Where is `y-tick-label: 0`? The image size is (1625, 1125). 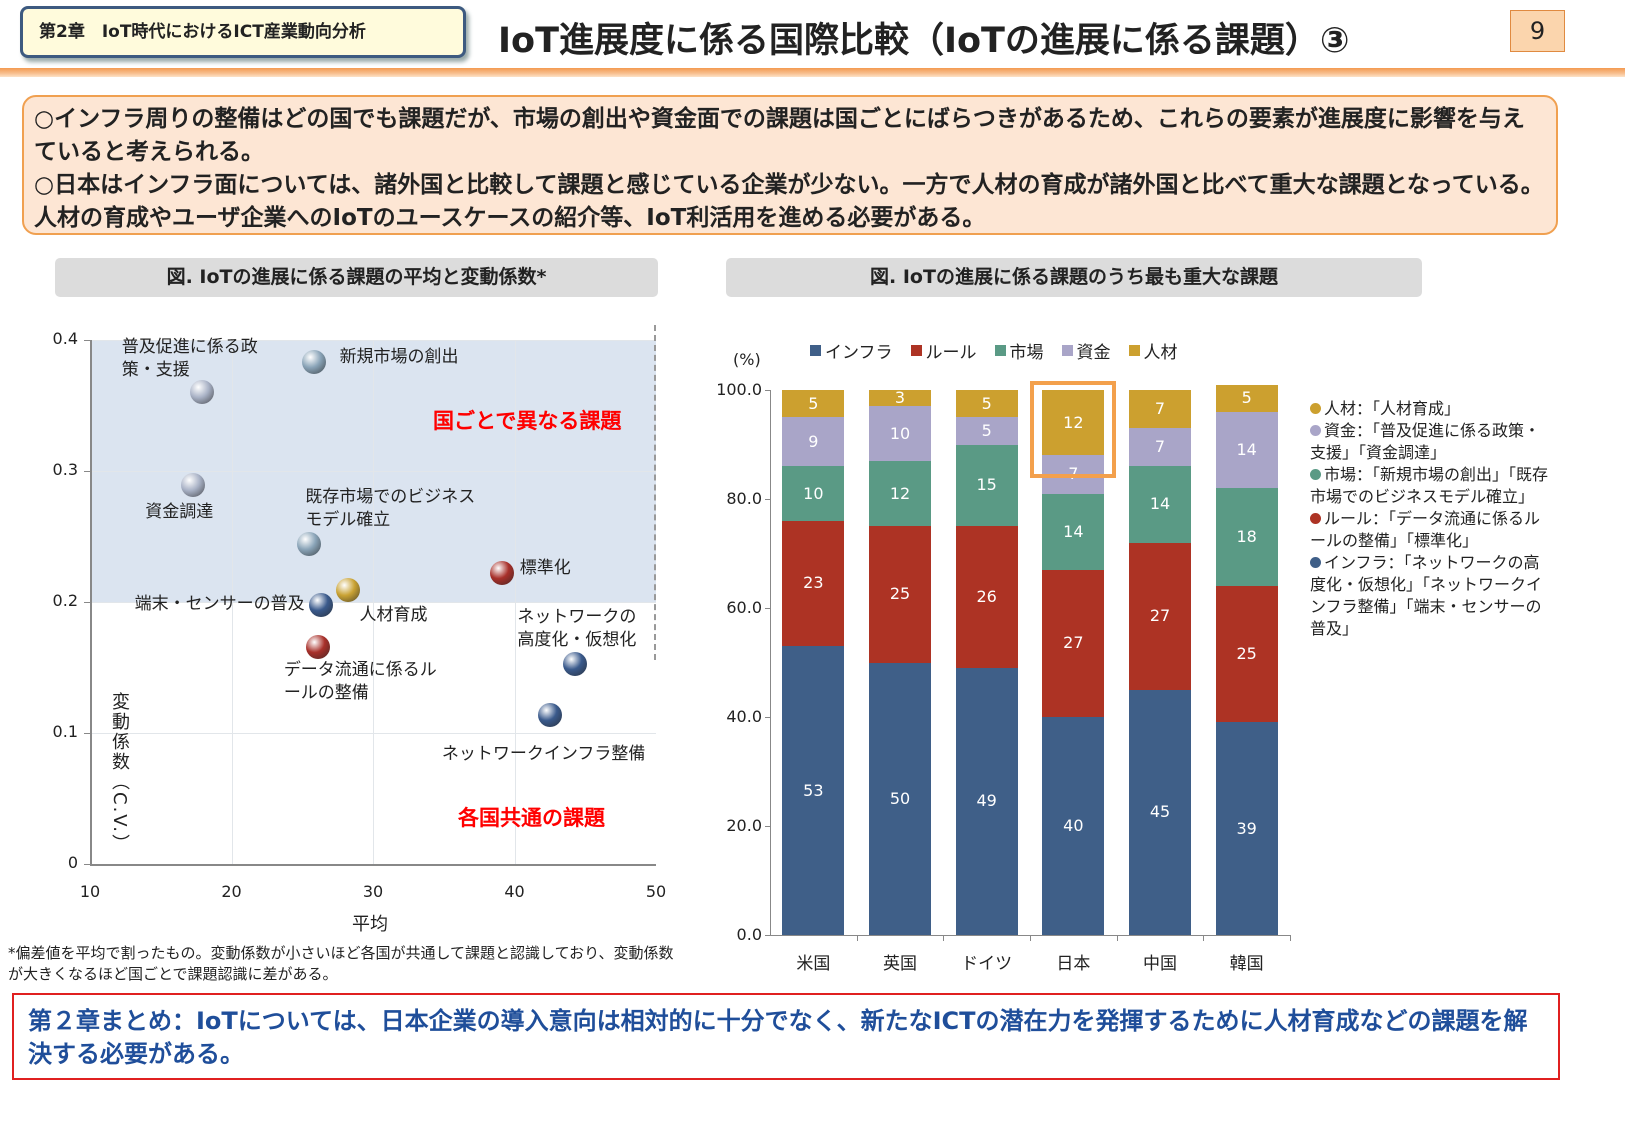 y-tick-label: 0 is located at coordinates (72, 862).